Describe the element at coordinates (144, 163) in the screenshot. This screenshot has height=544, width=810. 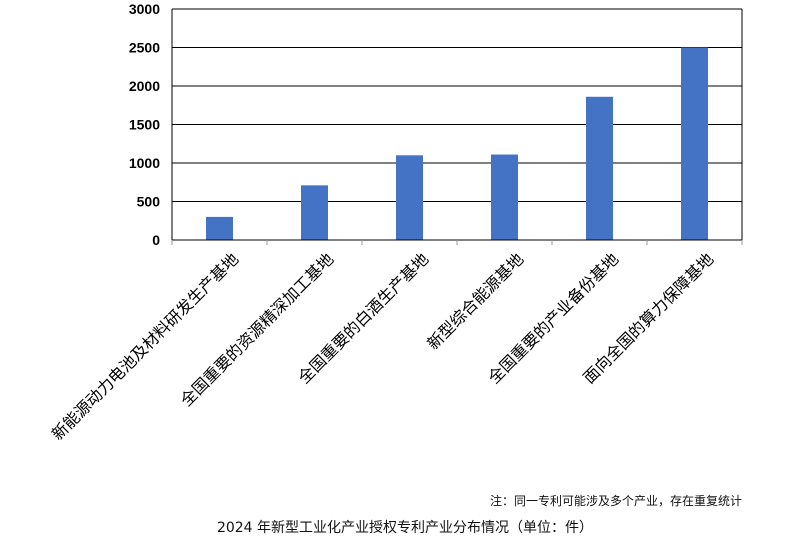
I see `y-tick-label: 1000` at that location.